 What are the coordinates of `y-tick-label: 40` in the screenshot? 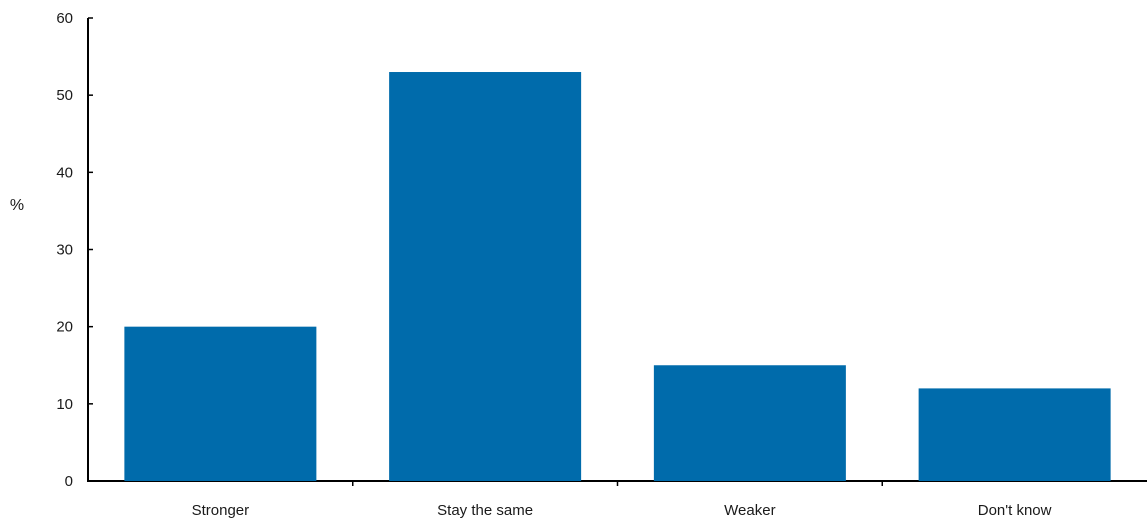 It's located at (64, 172).